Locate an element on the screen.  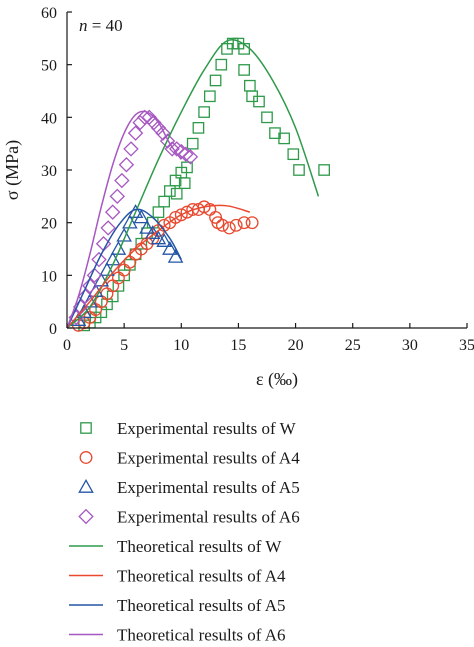
annotation-n-symbol: n is located at coordinates (83, 25).